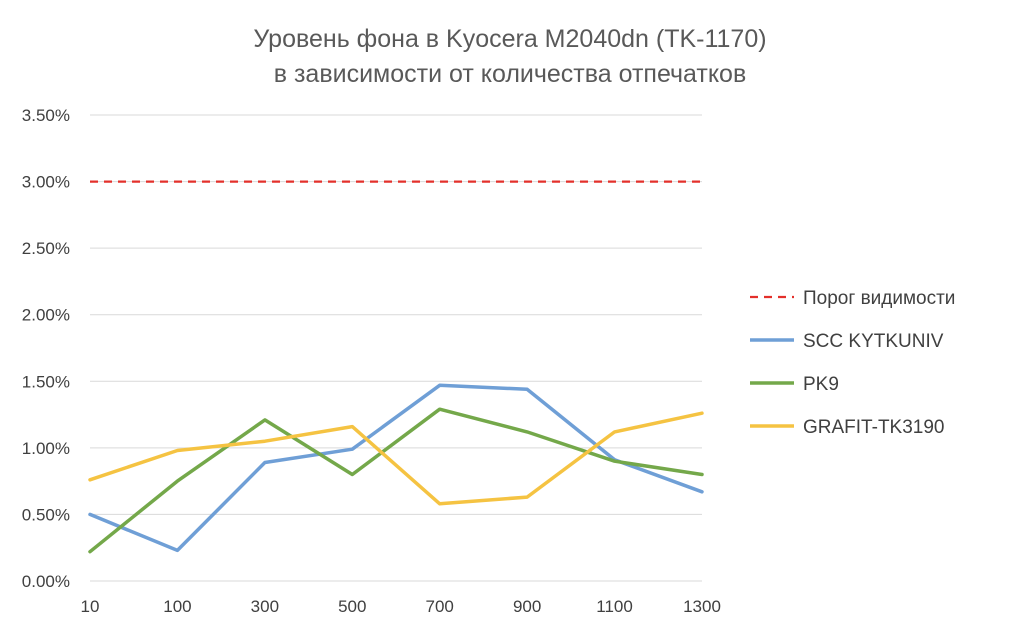 The width and height of the screenshot is (1024, 633). What do you see at coordinates (46, 248) in the screenshot?
I see `y-tick-label: 2.50%` at bounding box center [46, 248].